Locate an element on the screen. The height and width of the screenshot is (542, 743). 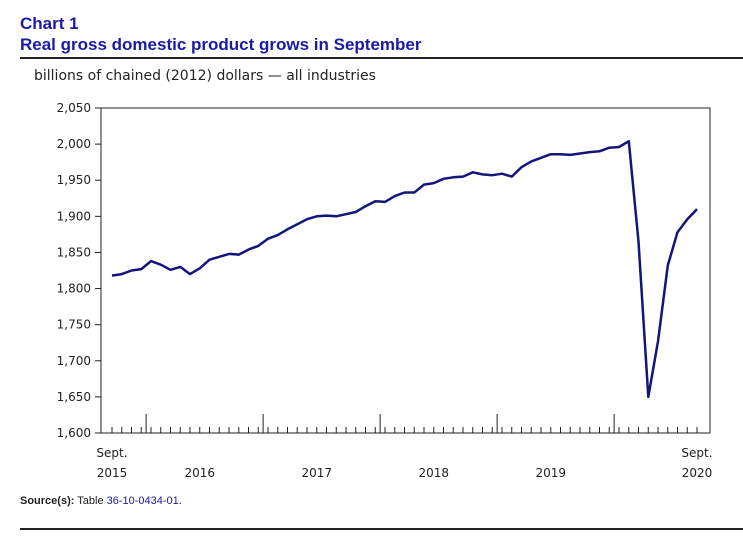
source-note: Source(s): Table 36-10-0434-01. is located at coordinates (101, 501).